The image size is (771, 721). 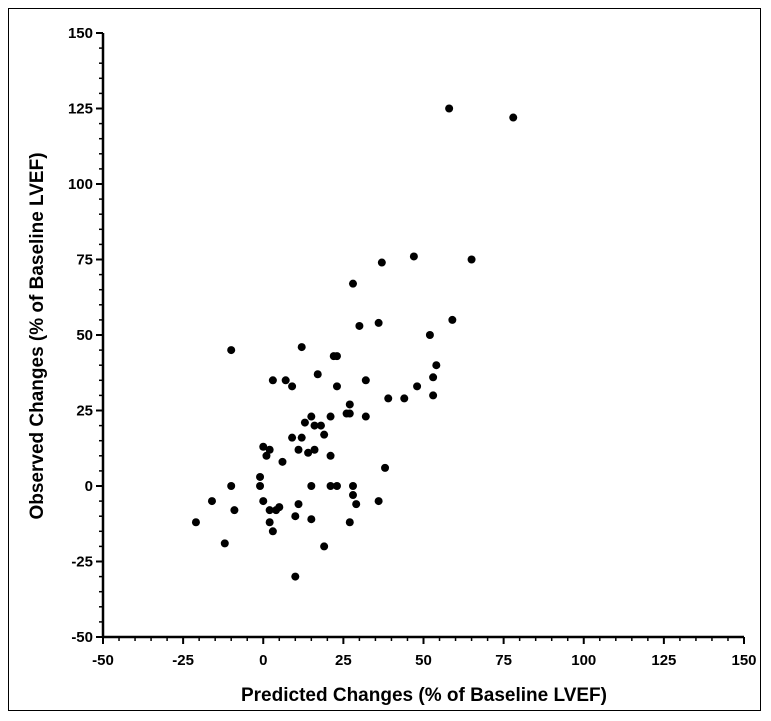 I want to click on y-tick-label: 75, so click(x=84, y=260).